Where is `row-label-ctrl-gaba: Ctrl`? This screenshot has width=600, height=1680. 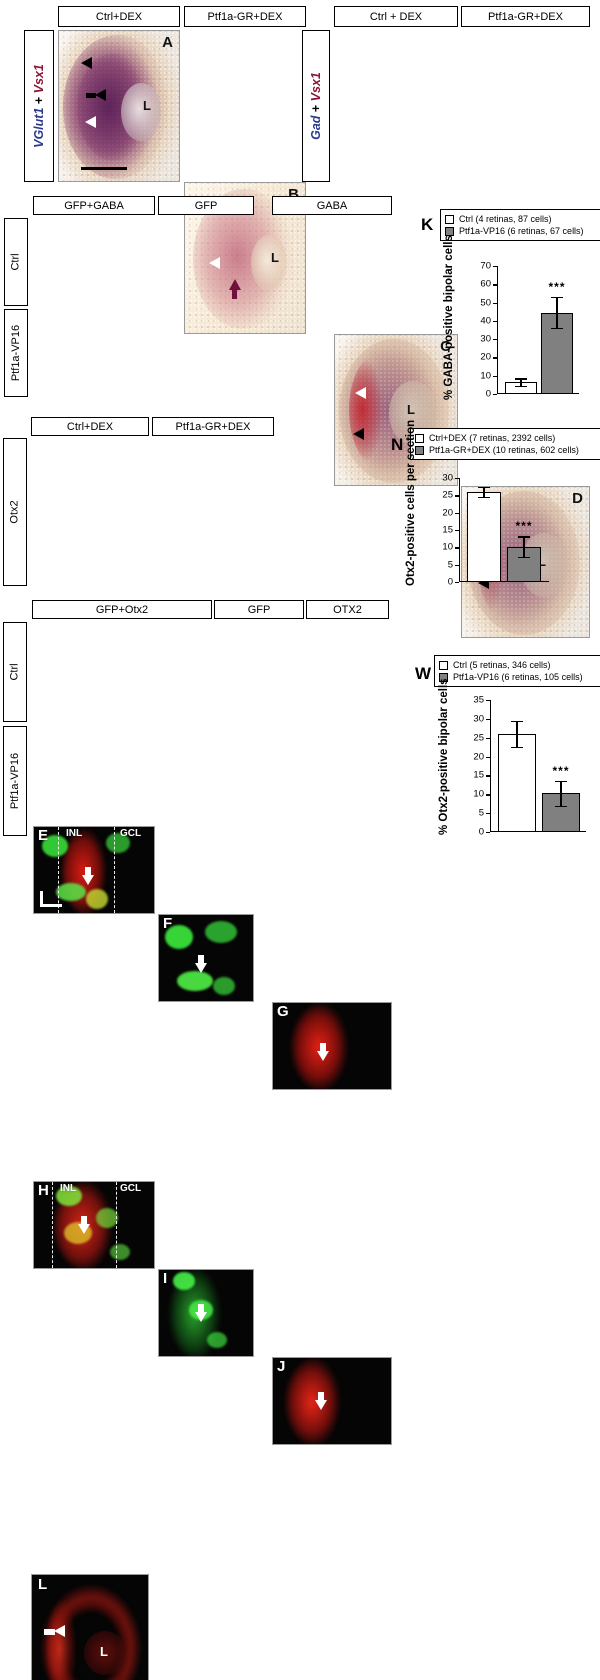
row-label-ctrl-gaba: Ctrl is located at coordinates (16, 262).